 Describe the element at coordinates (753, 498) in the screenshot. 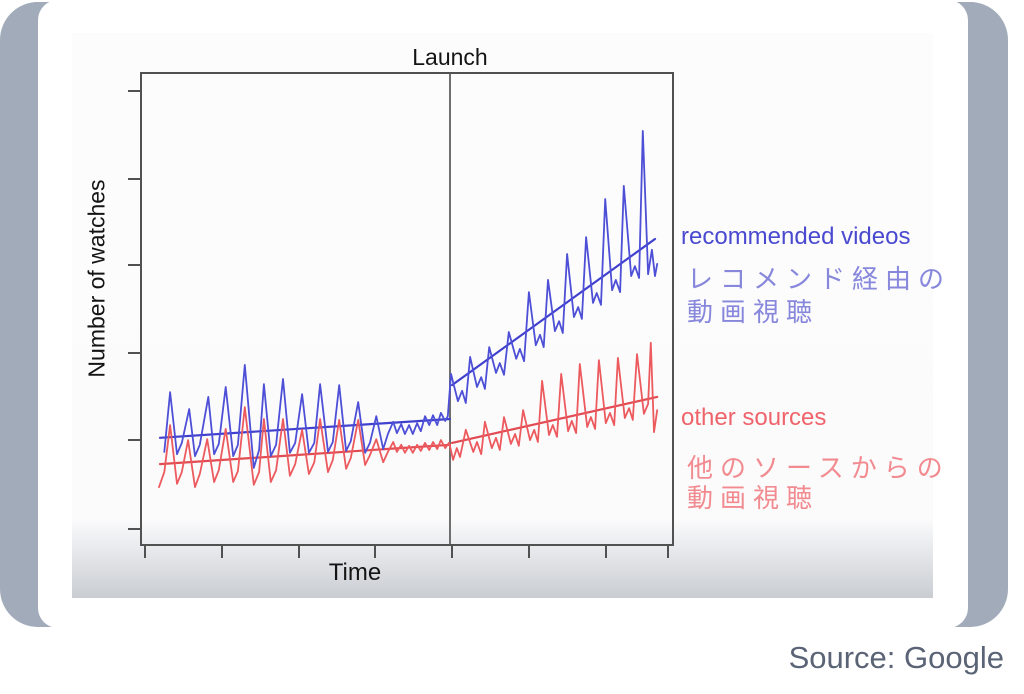

I see `series-label-other-sources-jp-line2: 動画視聴` at that location.